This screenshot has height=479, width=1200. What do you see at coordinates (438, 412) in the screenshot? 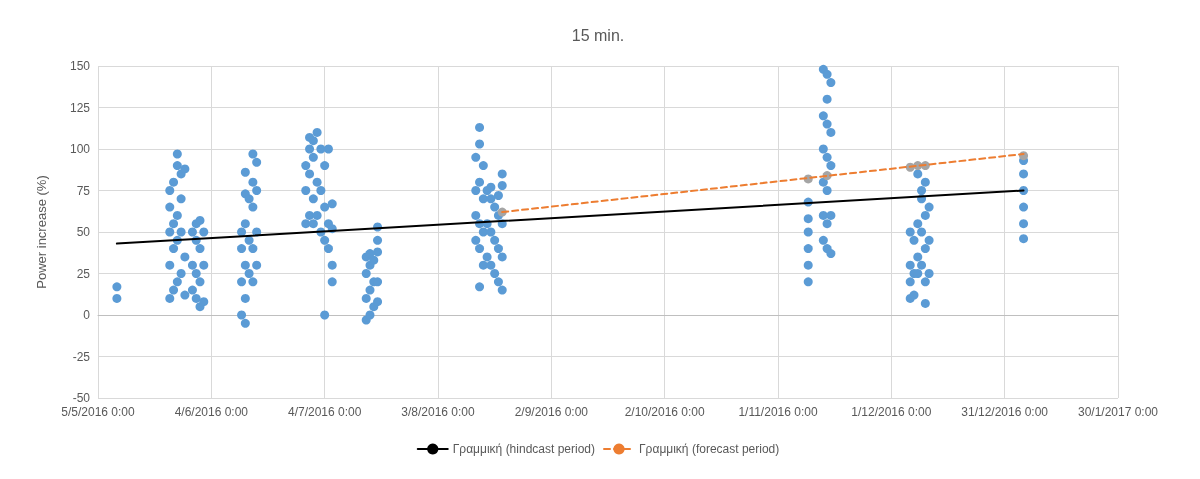
I see `x-tick-label: 3/8/2016 0:00` at bounding box center [438, 412].